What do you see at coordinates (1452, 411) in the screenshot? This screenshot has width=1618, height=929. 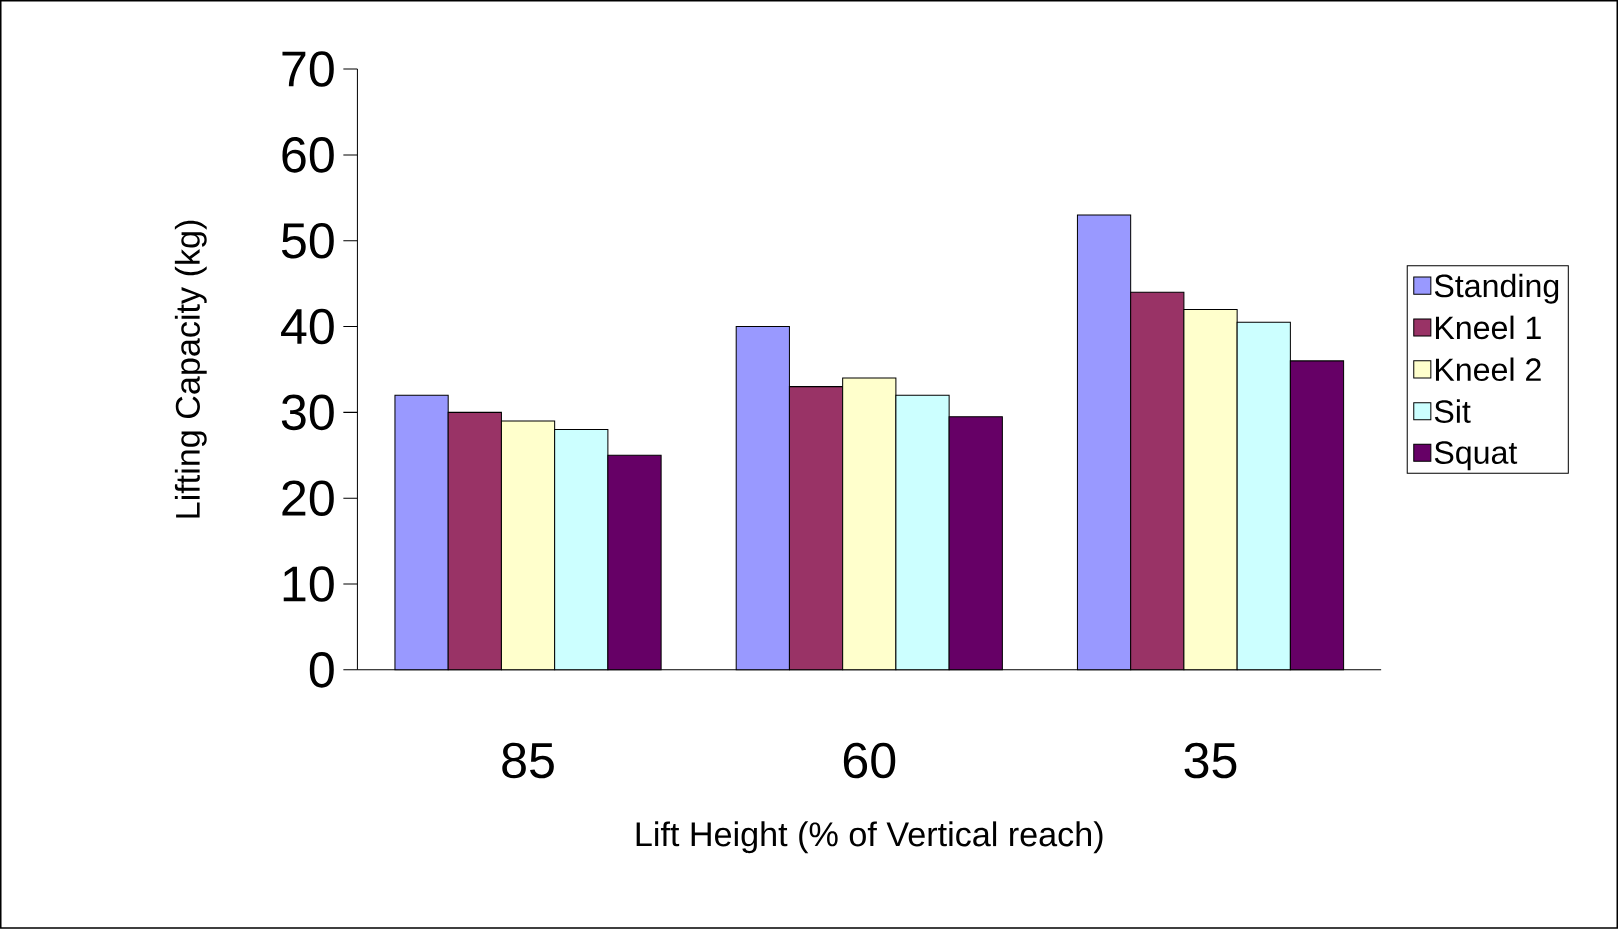 I see `legend-label: Sit` at bounding box center [1452, 411].